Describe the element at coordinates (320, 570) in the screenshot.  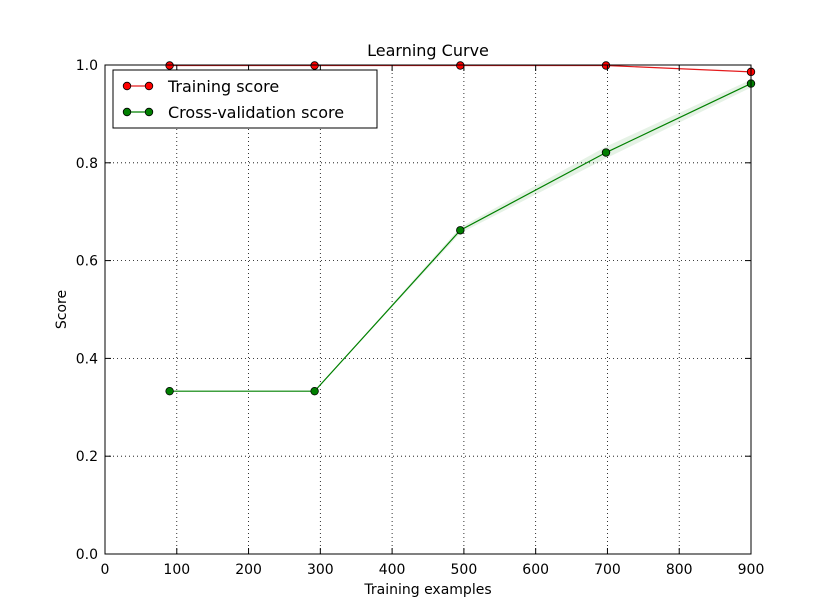
I see `x-tick-label: 300` at that location.